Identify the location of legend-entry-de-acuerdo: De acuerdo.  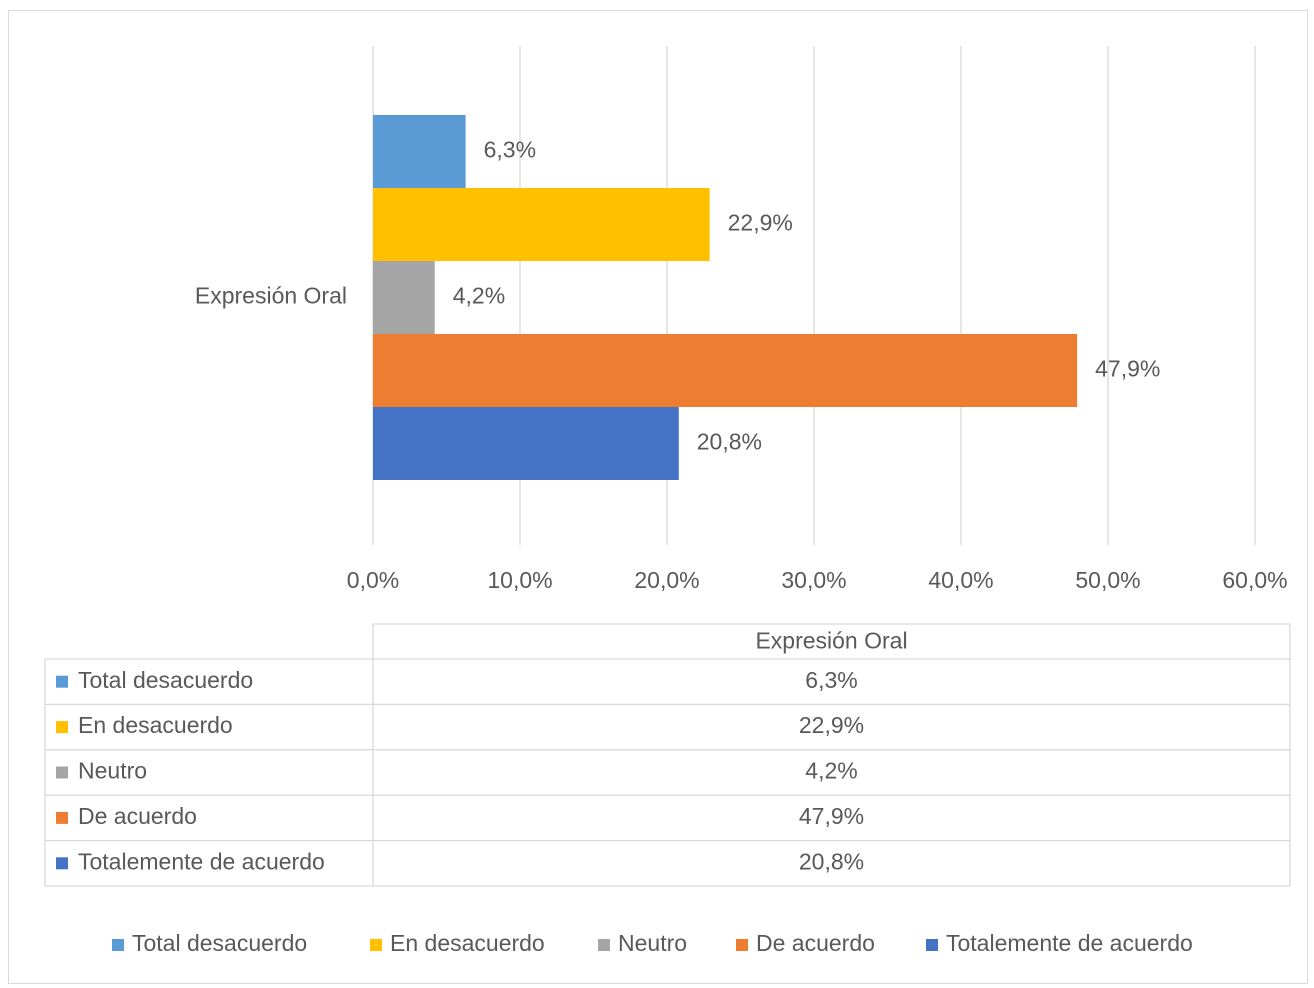
(815, 943).